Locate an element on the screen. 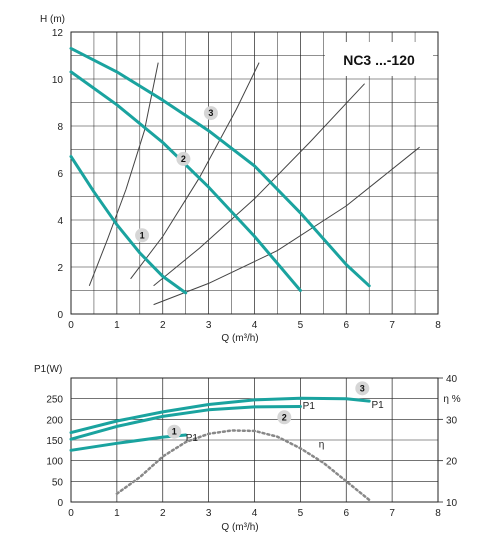 Image resolution: width=491 pixels, height=538 pixels. y2-tick-label: 10 is located at coordinates (452, 503).